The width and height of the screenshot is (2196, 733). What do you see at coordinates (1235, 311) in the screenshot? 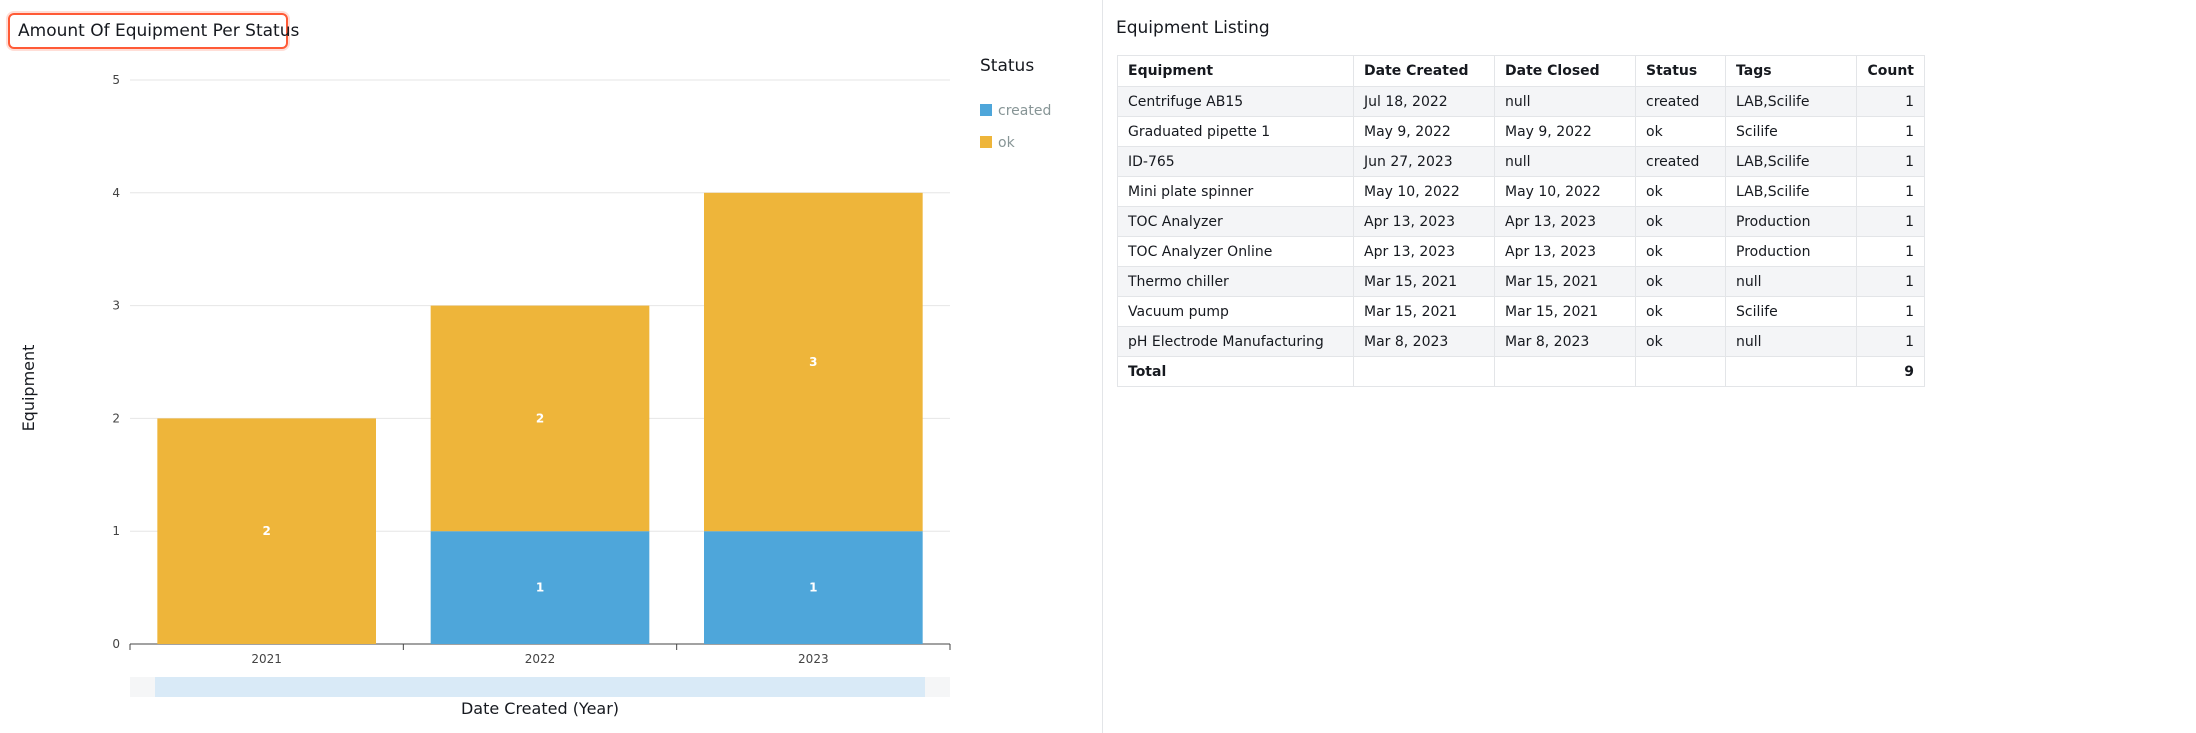
I see `cell-equipment: Vacuum pump` at bounding box center [1235, 311].